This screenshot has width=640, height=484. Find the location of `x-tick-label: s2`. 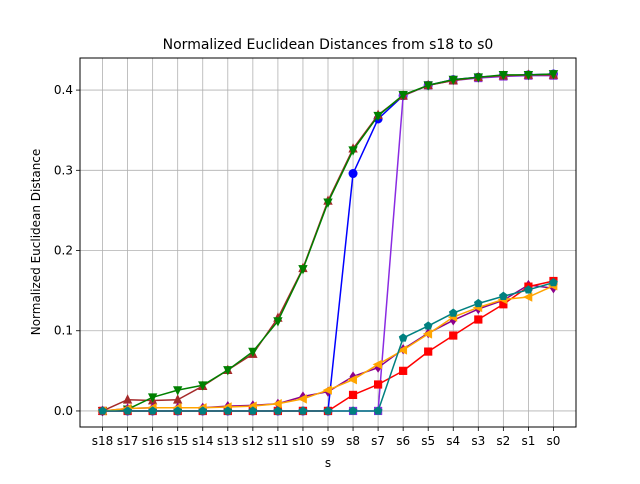

x-tick-label: s2 is located at coordinates (503, 441).